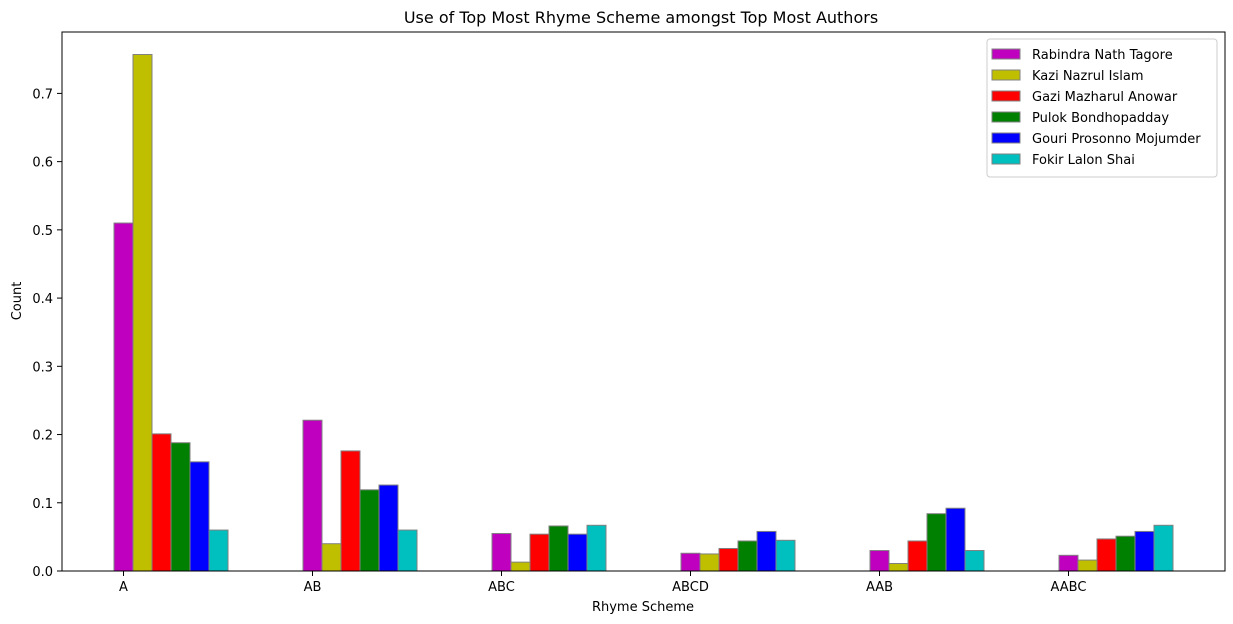 The image size is (1233, 624). I want to click on x-tick-label: AB, so click(313, 587).